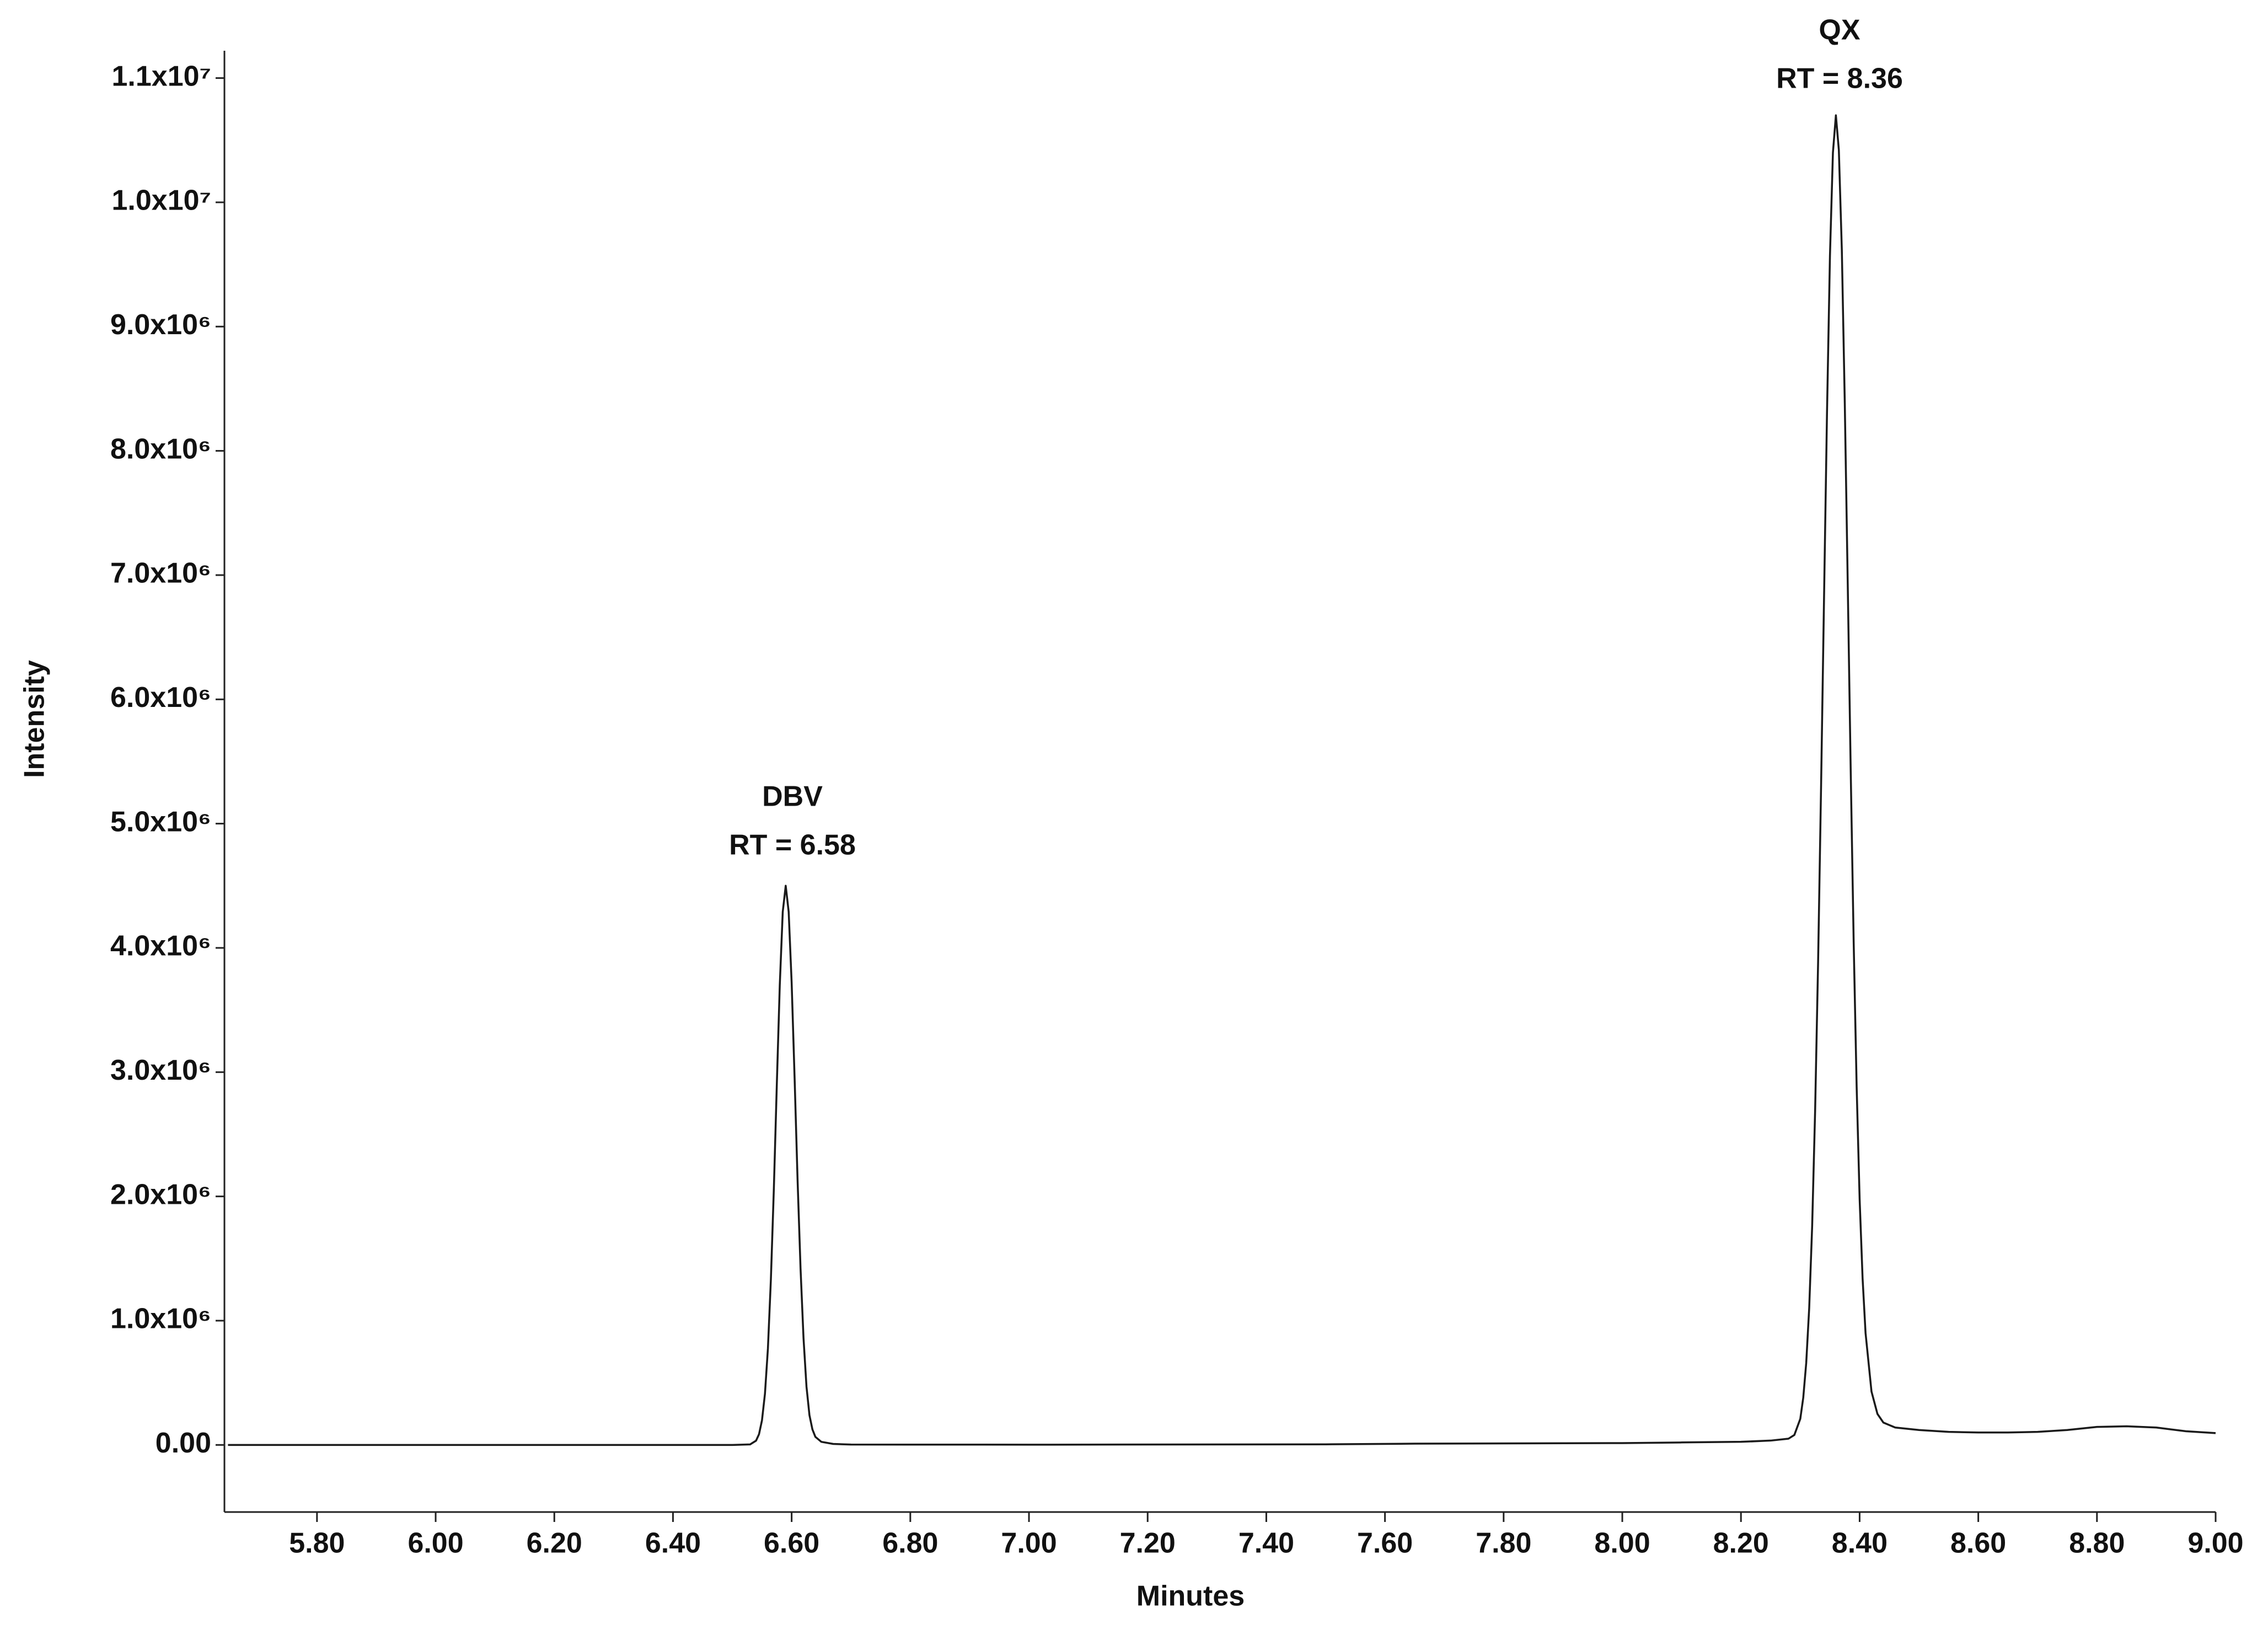  What do you see at coordinates (160, 1194) in the screenshot?
I see `y-tick-label: 2.0x10⁶` at bounding box center [160, 1194].